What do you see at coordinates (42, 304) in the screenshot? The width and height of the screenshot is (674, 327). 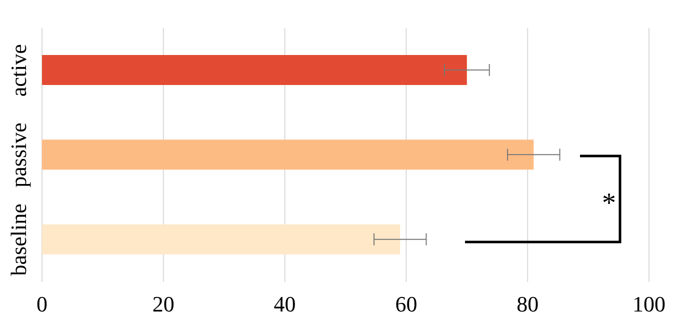 I see `x-tick-label: 0` at bounding box center [42, 304].